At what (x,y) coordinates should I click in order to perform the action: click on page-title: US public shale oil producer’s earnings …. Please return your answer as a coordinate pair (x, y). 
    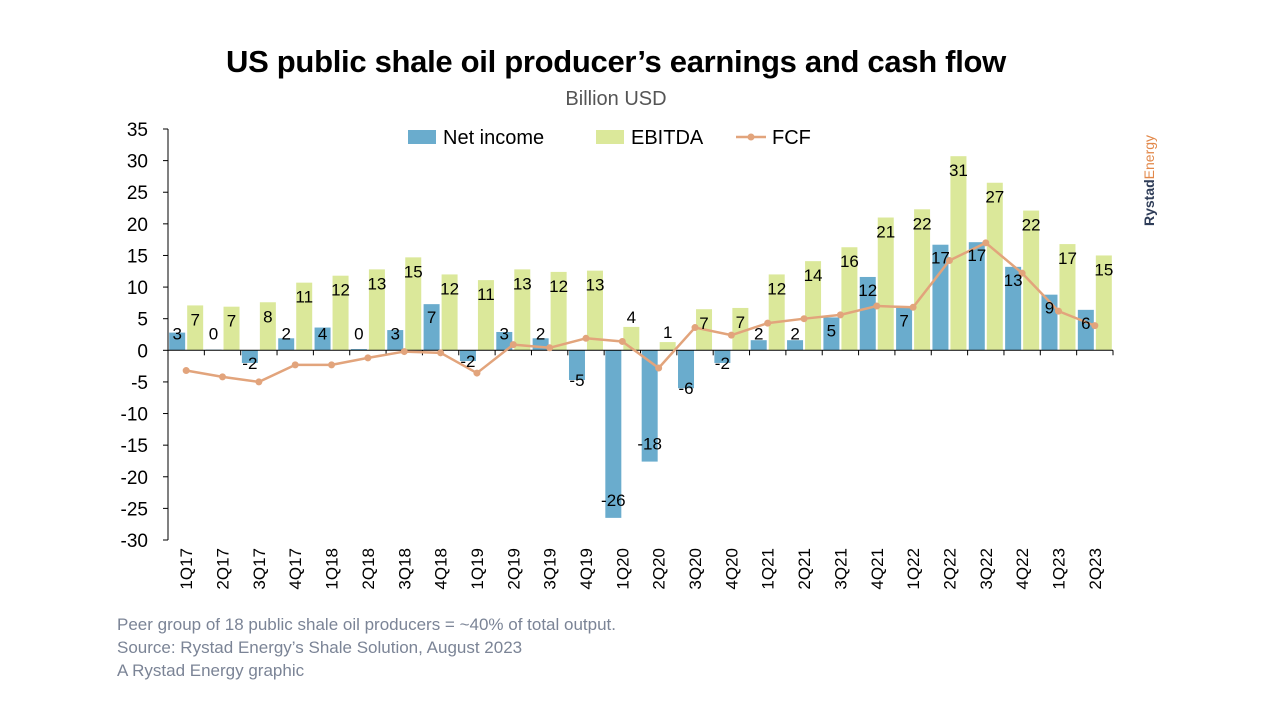
    Looking at the image, I should click on (616, 61).